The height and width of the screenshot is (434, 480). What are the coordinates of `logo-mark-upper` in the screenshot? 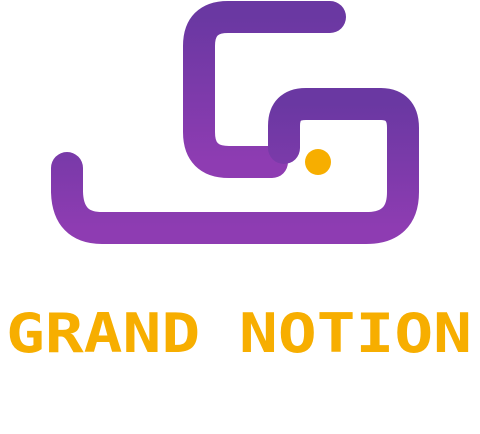 It's located at (264, 89).